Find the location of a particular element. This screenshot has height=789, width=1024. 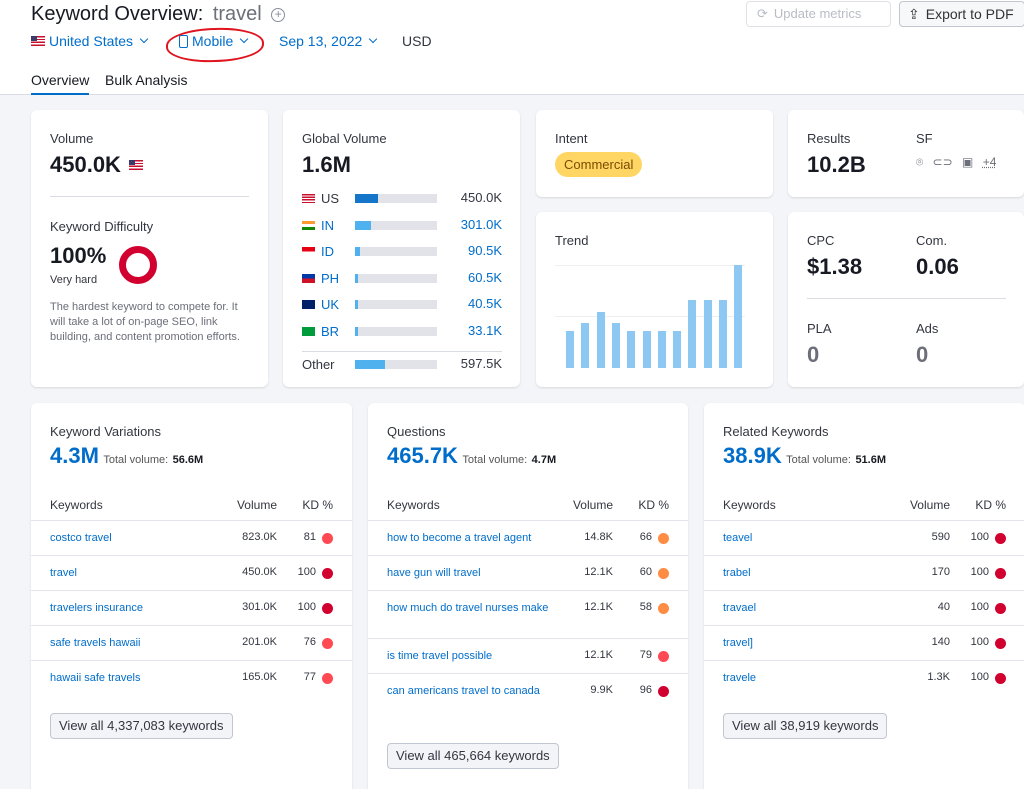

view-all-button: View all 38,919 keywords is located at coordinates (805, 726).